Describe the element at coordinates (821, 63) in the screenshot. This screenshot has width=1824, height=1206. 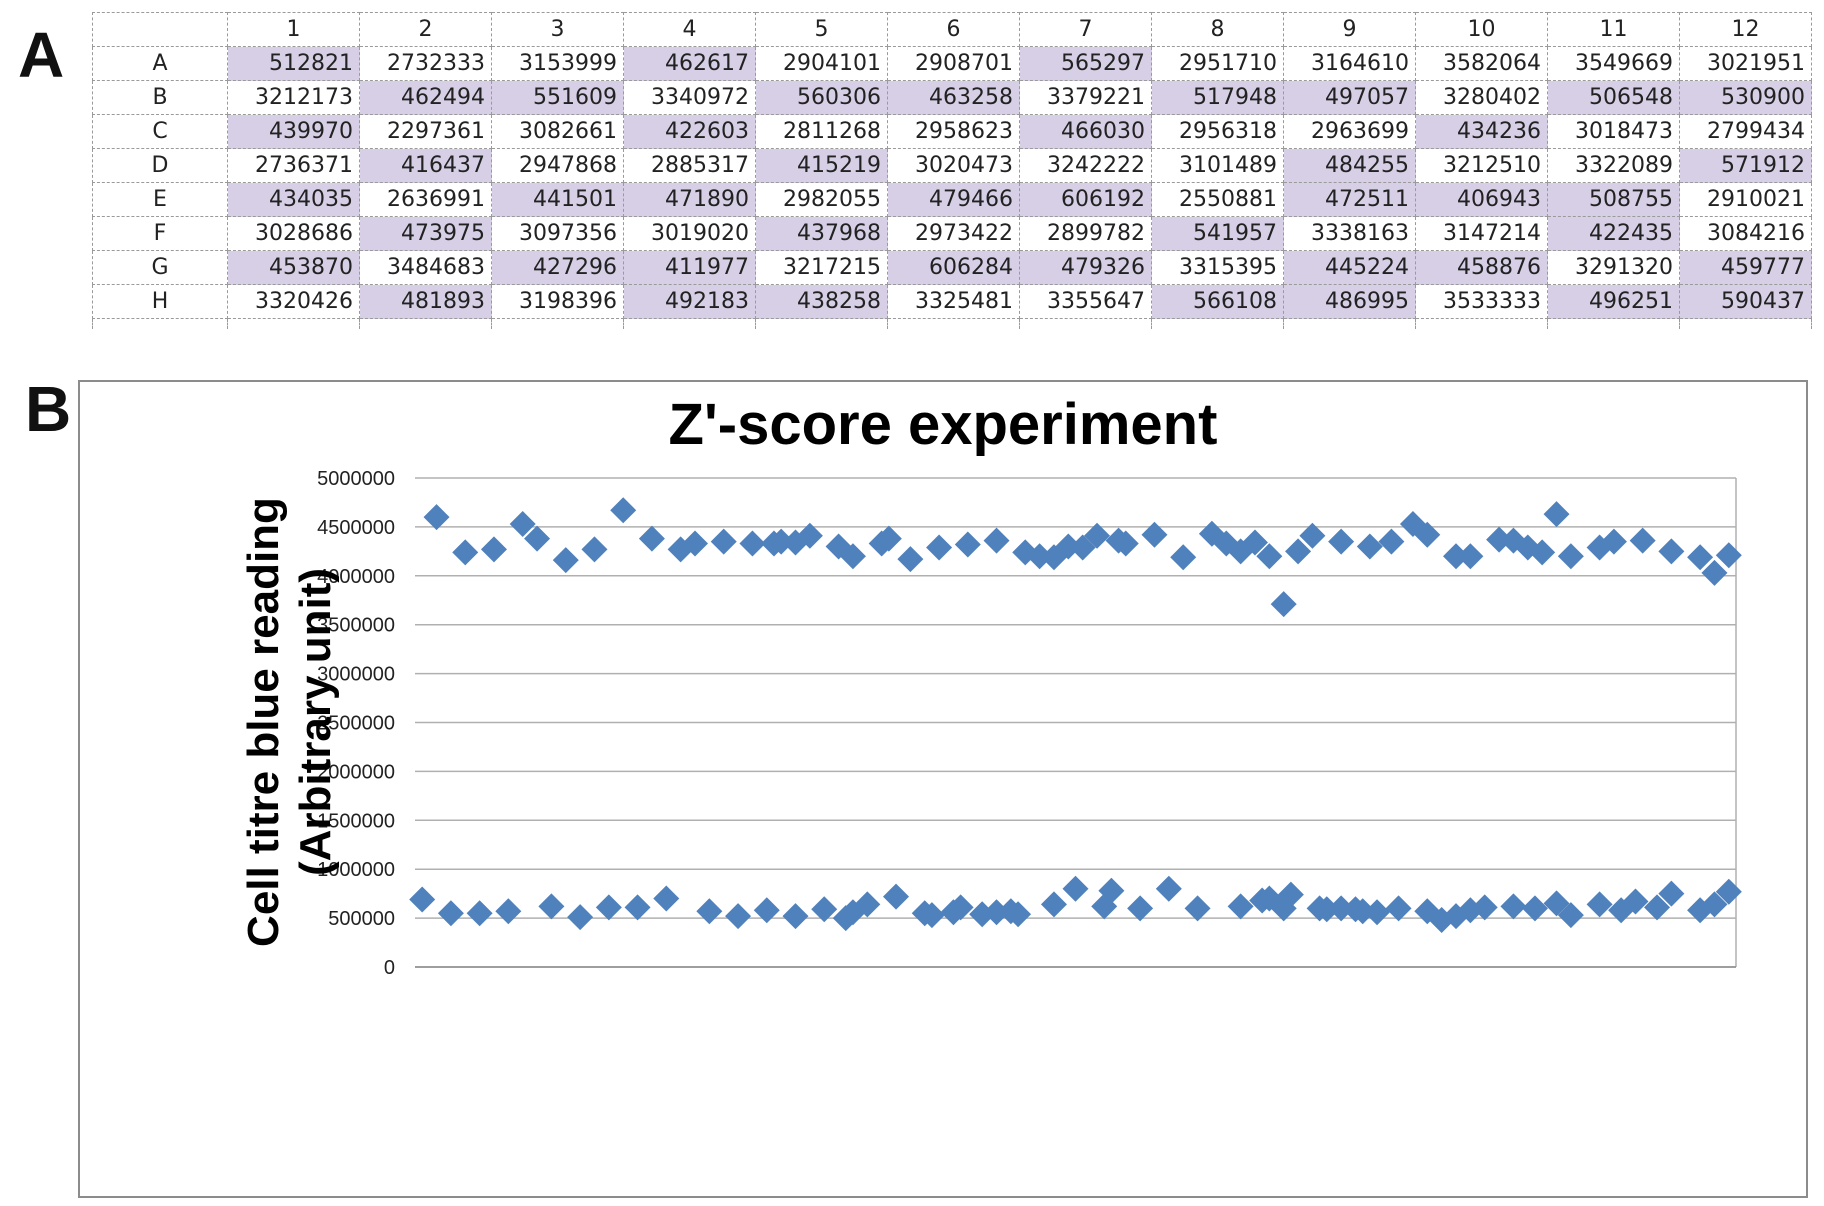
I see `table-cell: 2904101` at that location.